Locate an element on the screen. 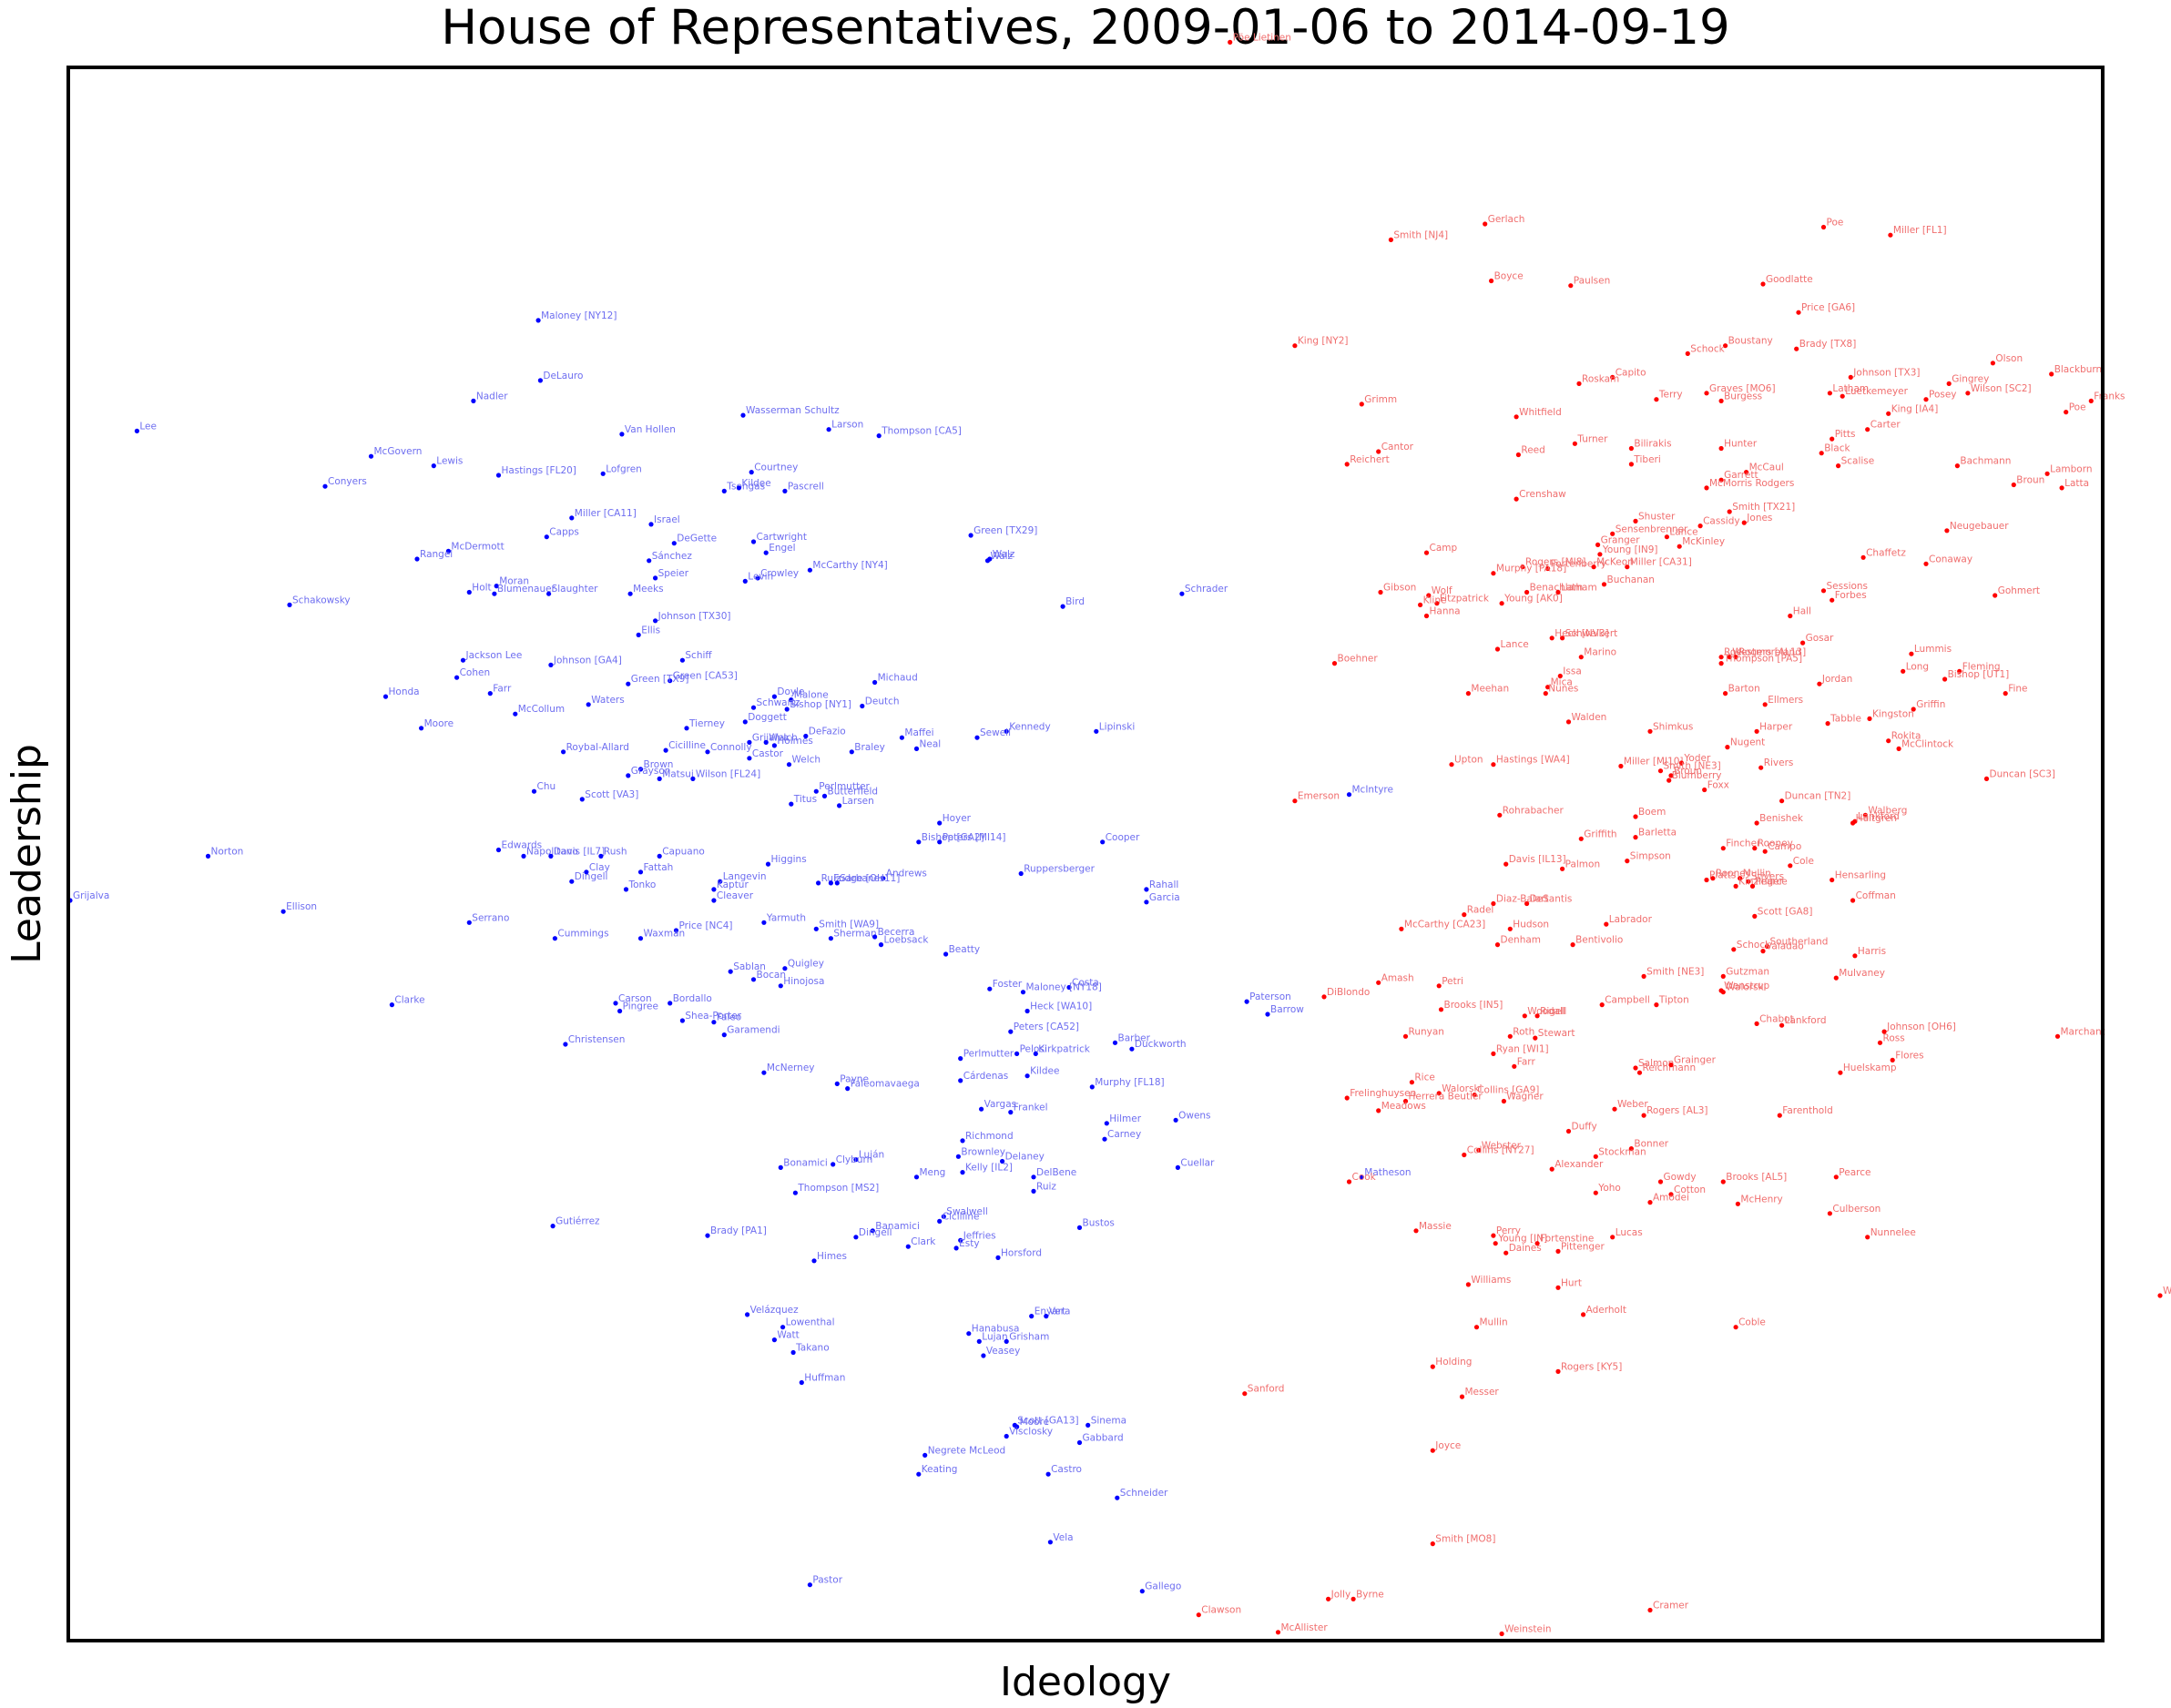 The height and width of the screenshot is (1708, 2171). point-label: Cleaver is located at coordinates (735, 895).